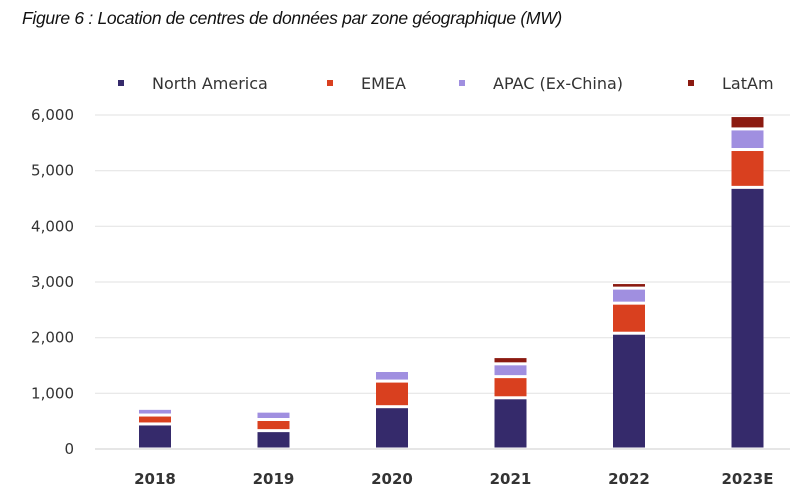  I want to click on x-tick-label: 2018, so click(155, 479).